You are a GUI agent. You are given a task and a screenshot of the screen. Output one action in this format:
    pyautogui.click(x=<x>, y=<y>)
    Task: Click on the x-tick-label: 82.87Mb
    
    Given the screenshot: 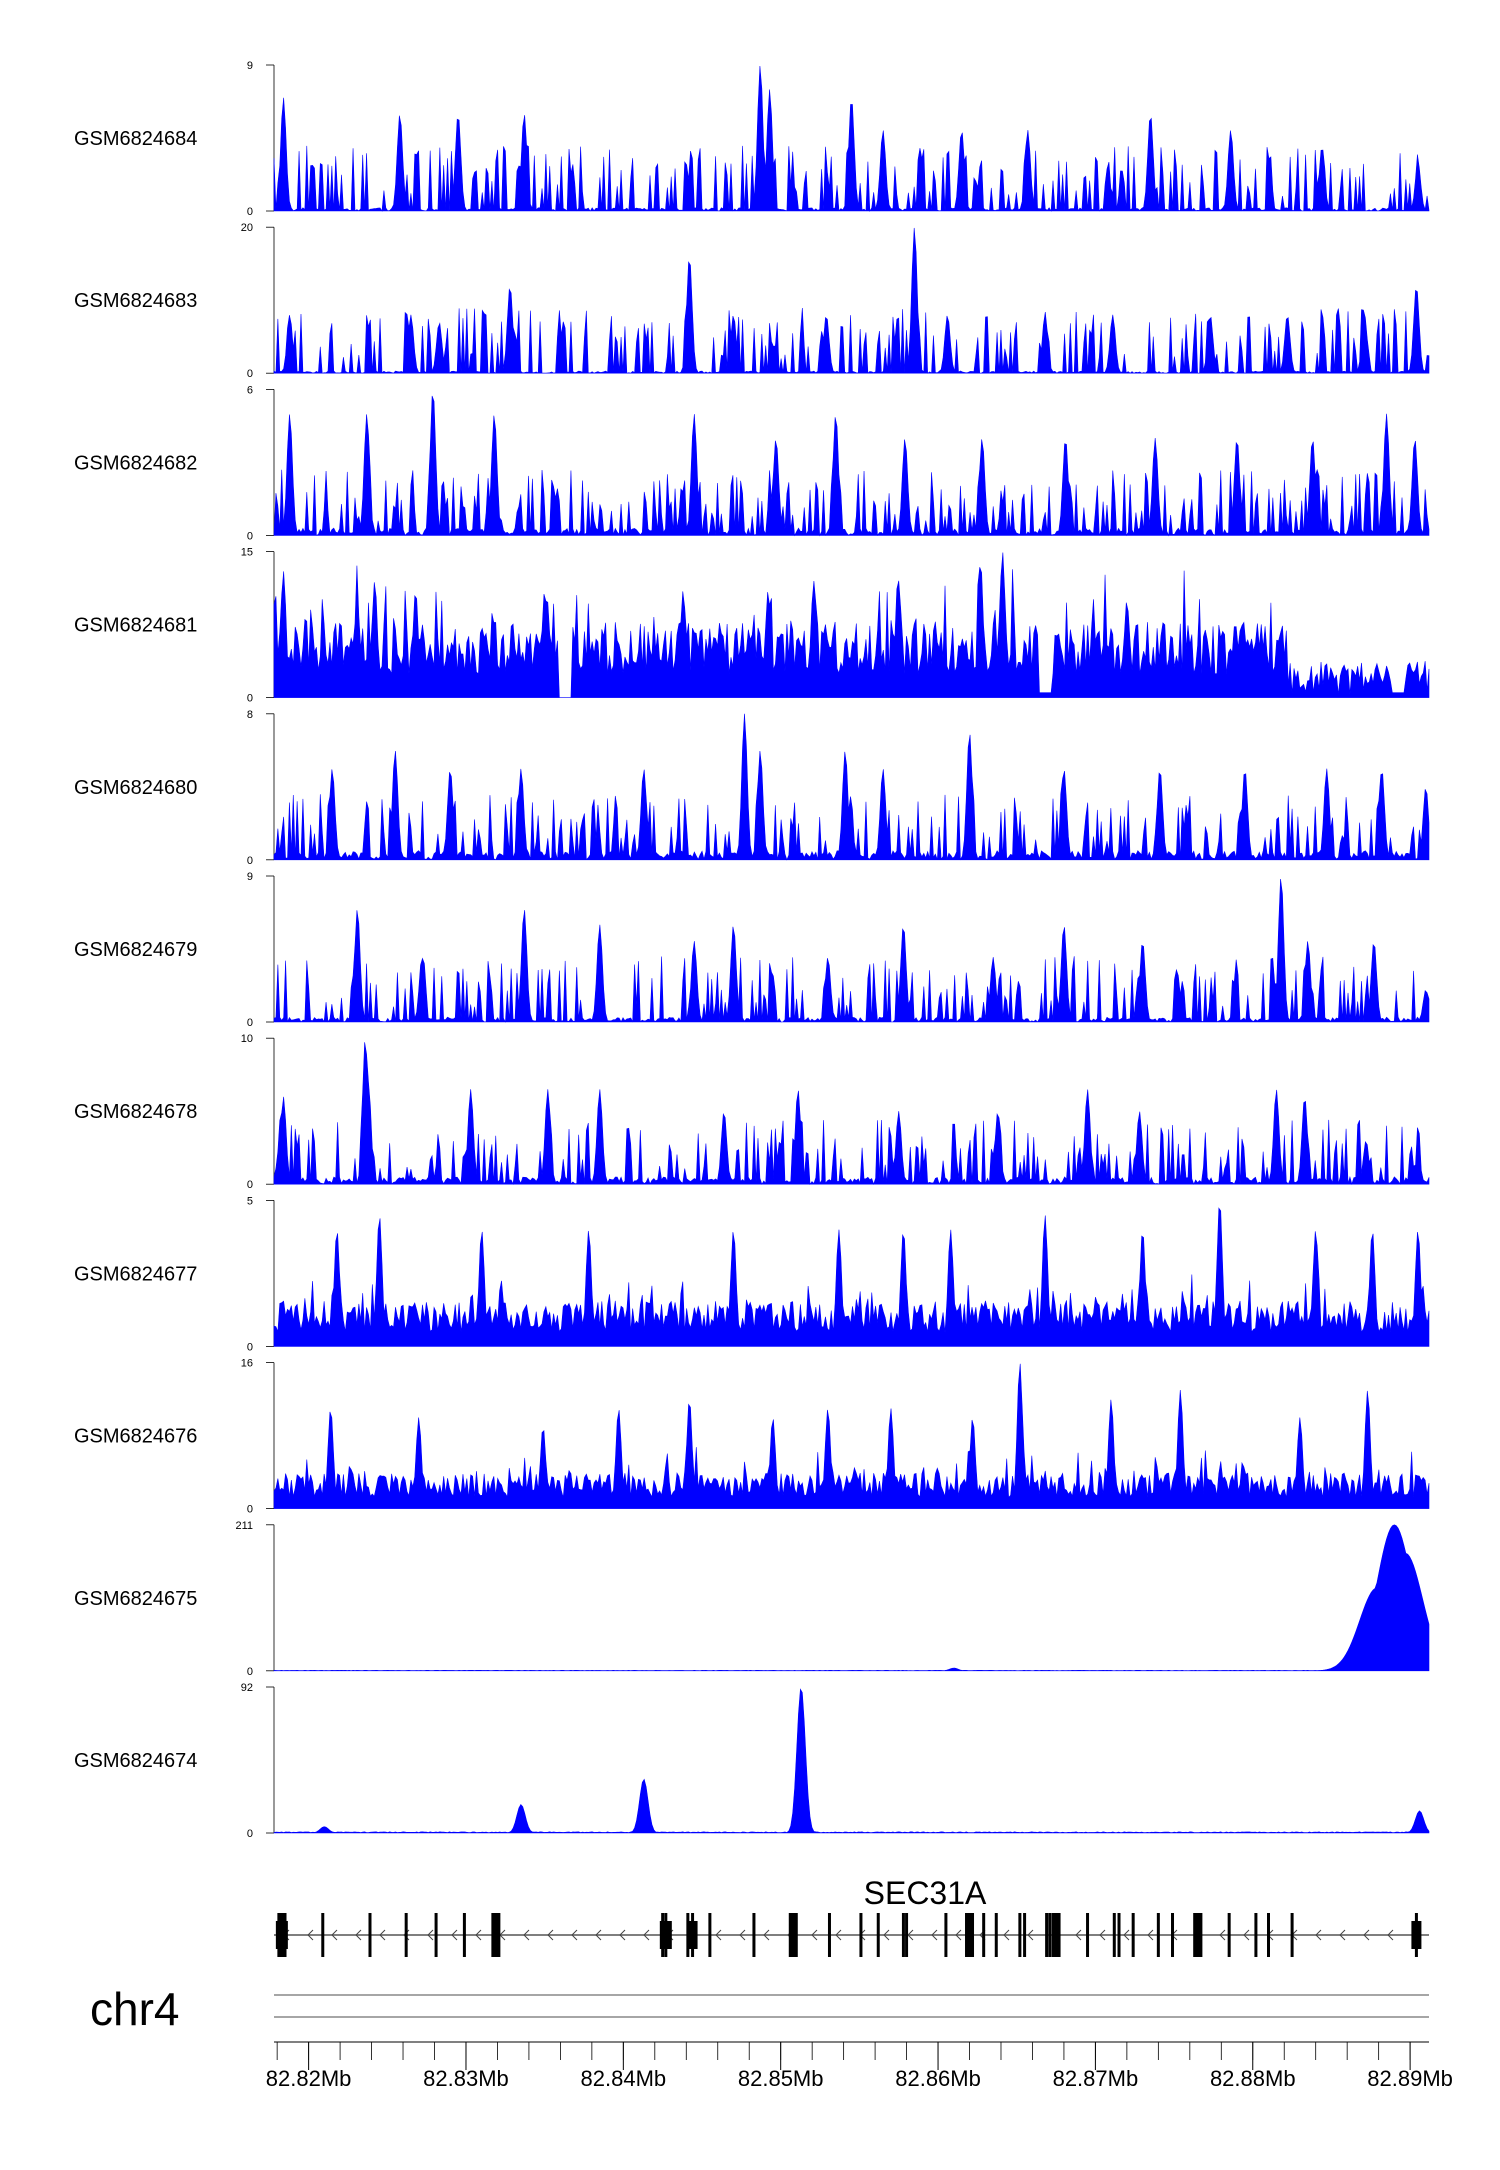 What is the action you would take?
    pyautogui.click(x=1096, y=2078)
    